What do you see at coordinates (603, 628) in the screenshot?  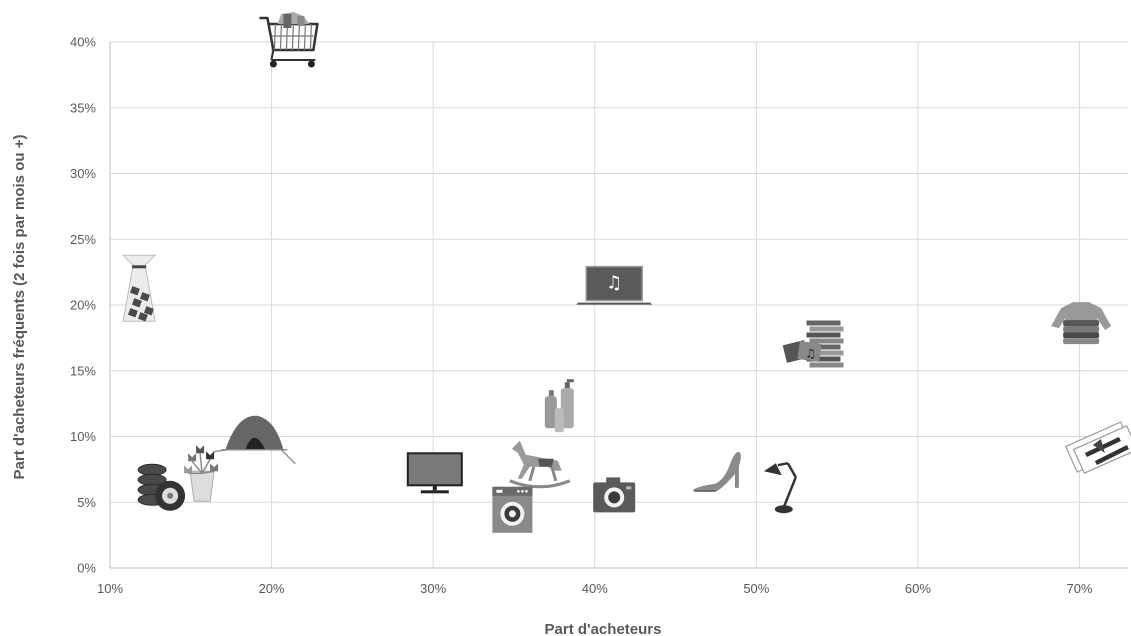 I see `x-axis-title: Part d'acheteurs` at bounding box center [603, 628].